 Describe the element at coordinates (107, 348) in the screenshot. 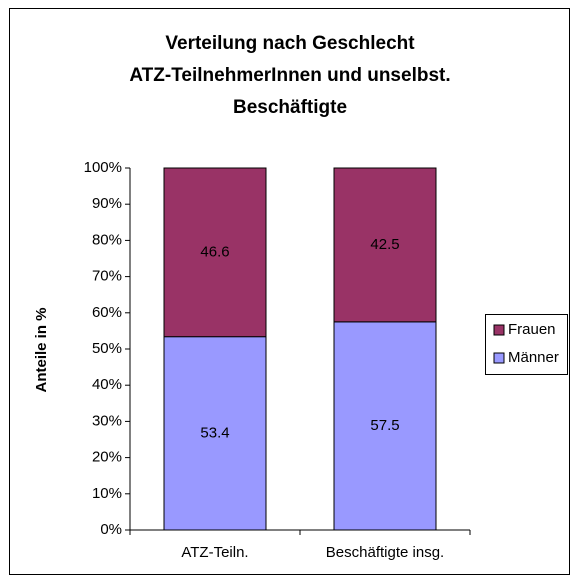

I see `y-tick-label: 50%` at that location.